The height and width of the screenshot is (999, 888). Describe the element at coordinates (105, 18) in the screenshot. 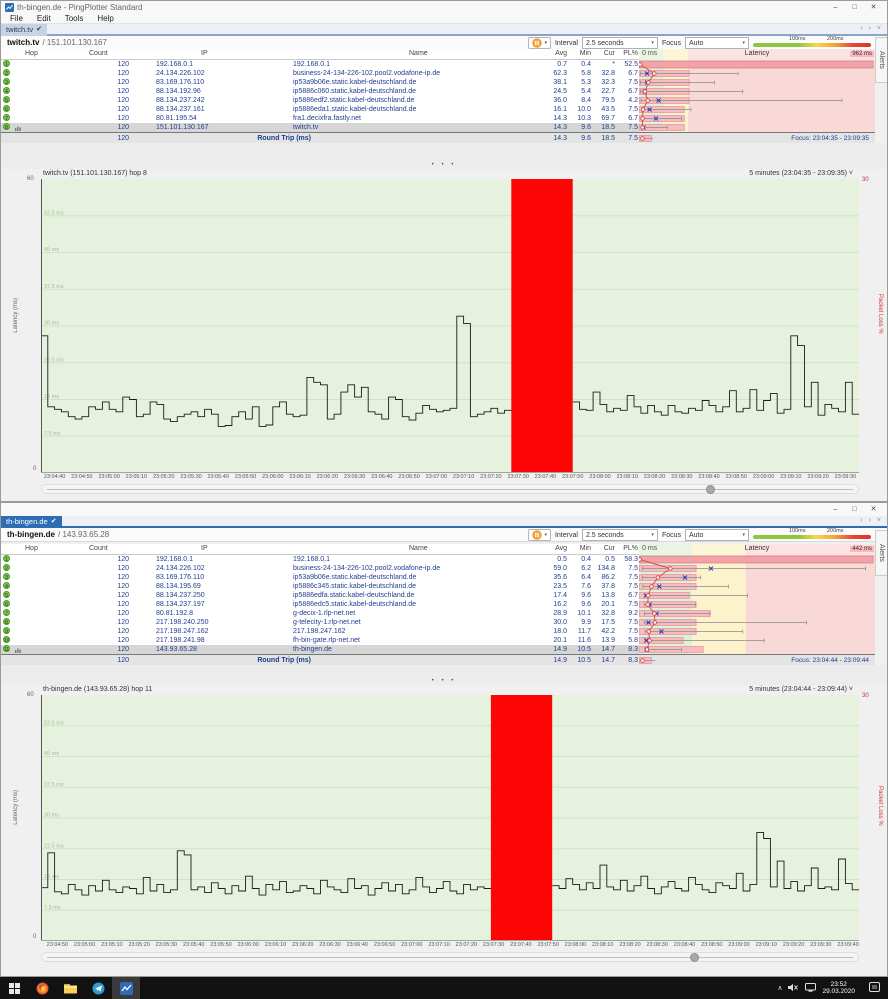

I see `menu-help: Help` at that location.